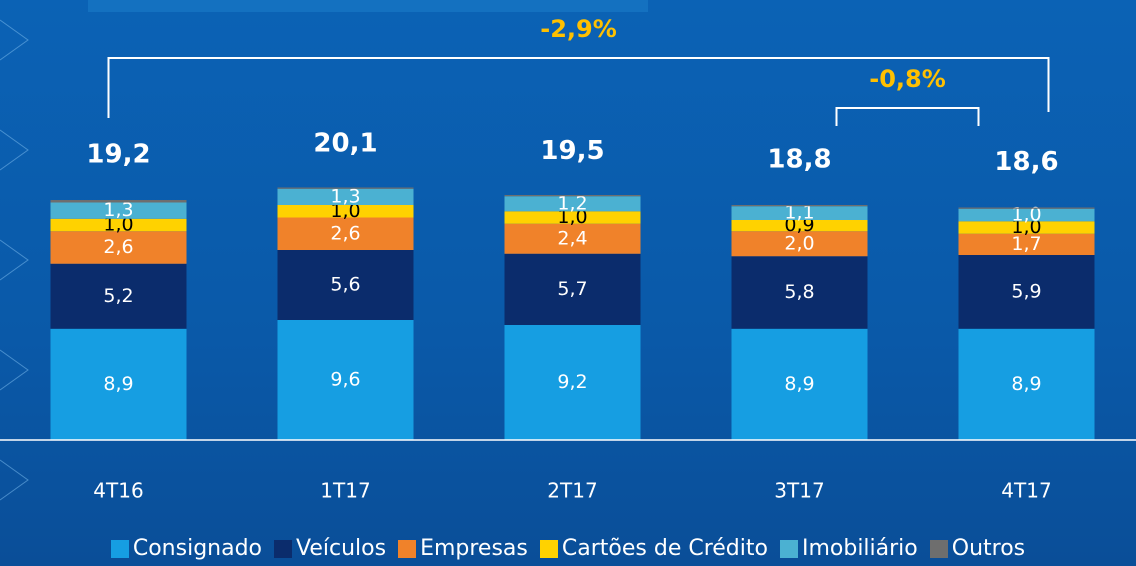 The width and height of the screenshot is (1136, 566). Describe the element at coordinates (799, 491) in the screenshot. I see `x-tick-label: 3T17` at that location.